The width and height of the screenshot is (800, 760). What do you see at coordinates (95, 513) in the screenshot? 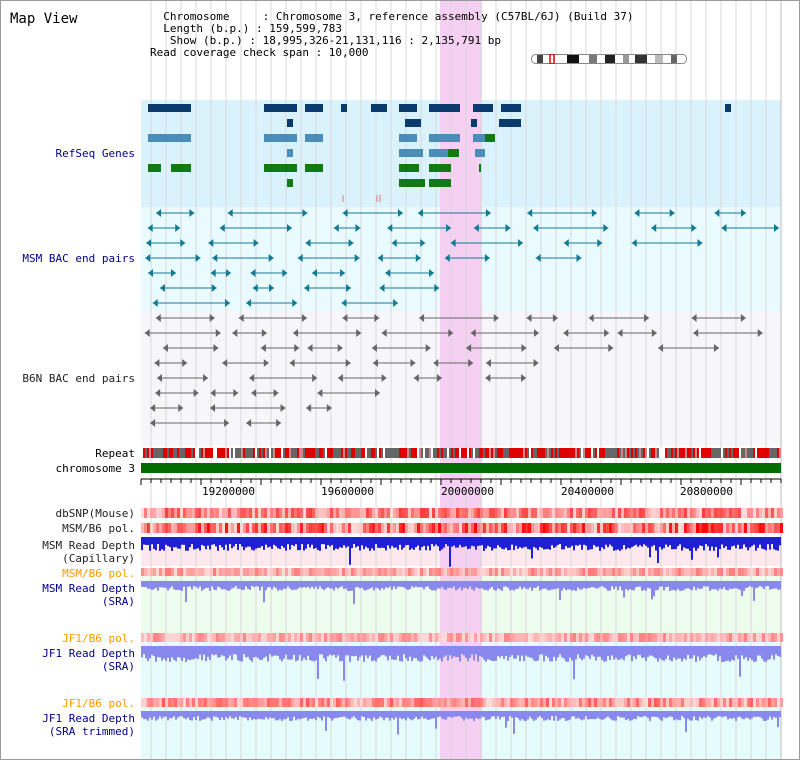
I see `track-label-dbsnp: dbSNP(Mouse)` at bounding box center [95, 513].